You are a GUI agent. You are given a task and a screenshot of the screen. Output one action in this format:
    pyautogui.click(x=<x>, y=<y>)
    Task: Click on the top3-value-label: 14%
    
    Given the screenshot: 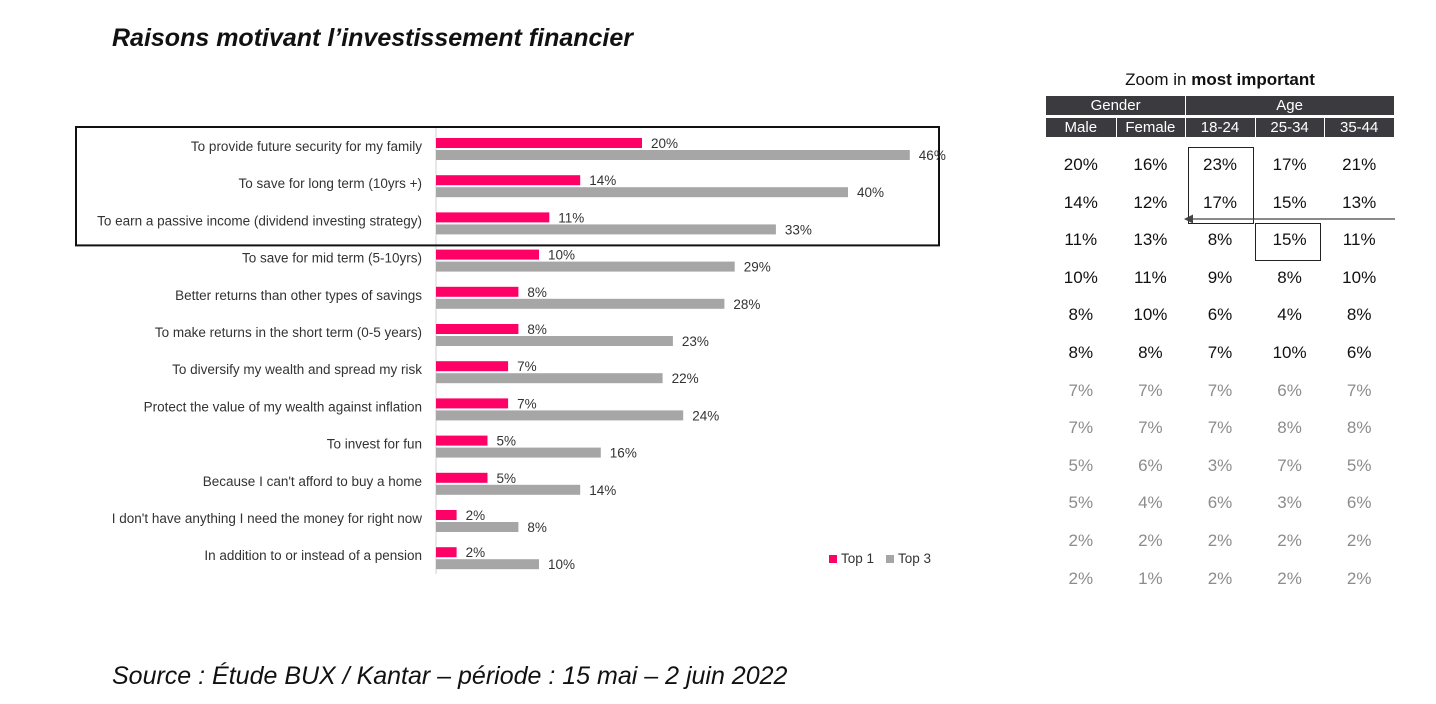 What is the action you would take?
    pyautogui.click(x=602, y=490)
    